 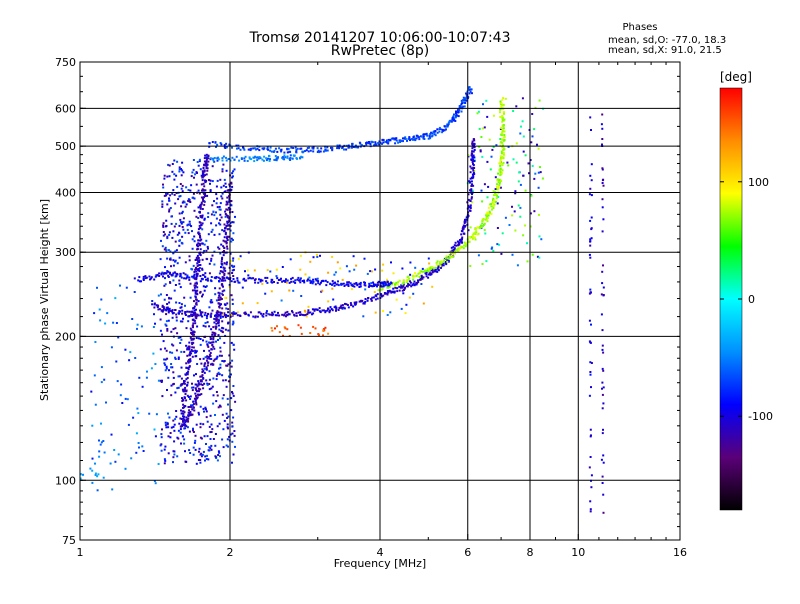 I want to click on x-tick-label: 2, so click(x=230, y=552).